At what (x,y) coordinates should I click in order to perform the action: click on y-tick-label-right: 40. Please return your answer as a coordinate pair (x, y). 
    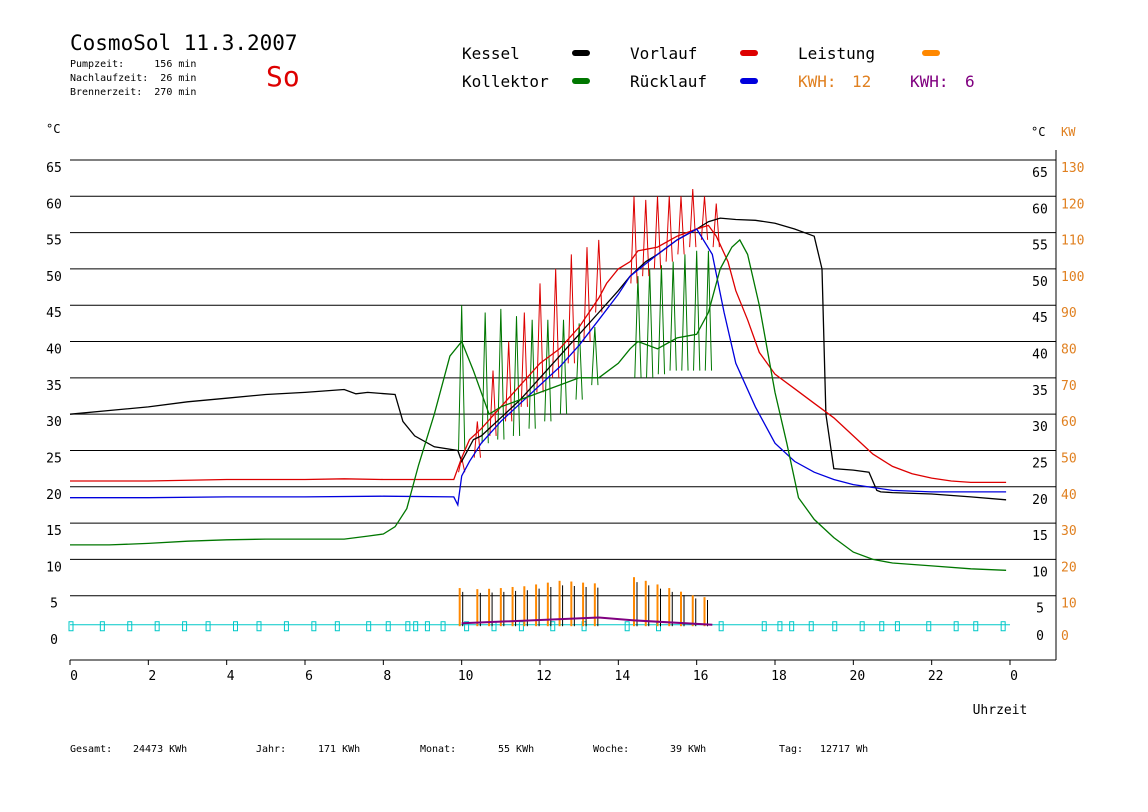
    Looking at the image, I should click on (1040, 355).